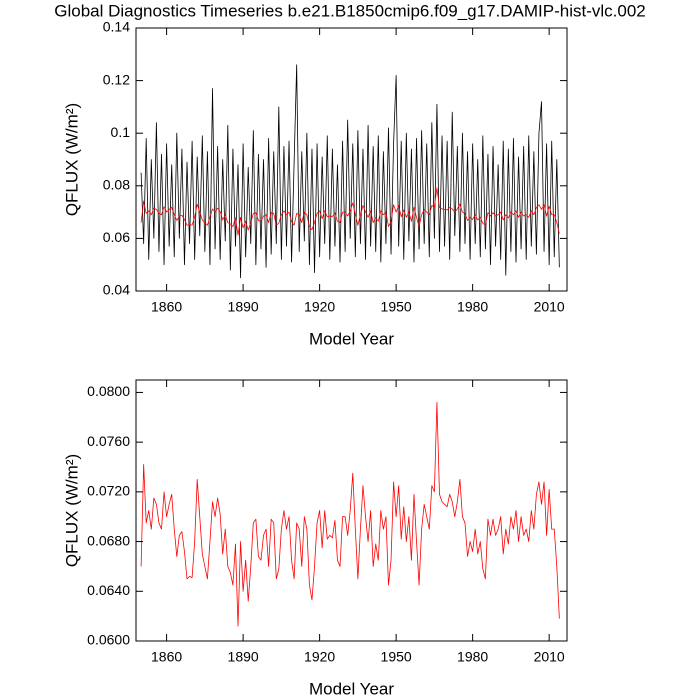  What do you see at coordinates (116, 27) in the screenshot?
I see `y-tick-label: 0.14` at bounding box center [116, 27].